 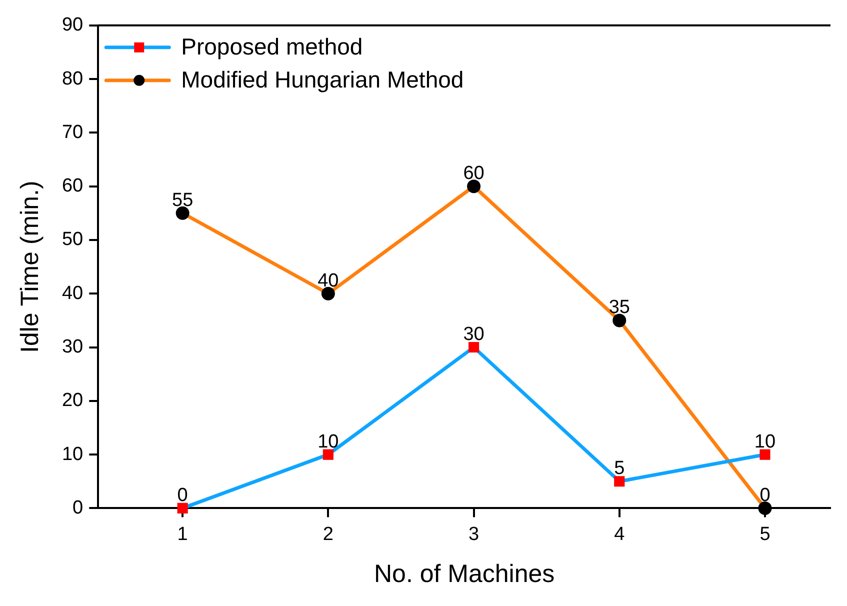 What do you see at coordinates (328, 281) in the screenshot?
I see `data-label: 40` at bounding box center [328, 281].